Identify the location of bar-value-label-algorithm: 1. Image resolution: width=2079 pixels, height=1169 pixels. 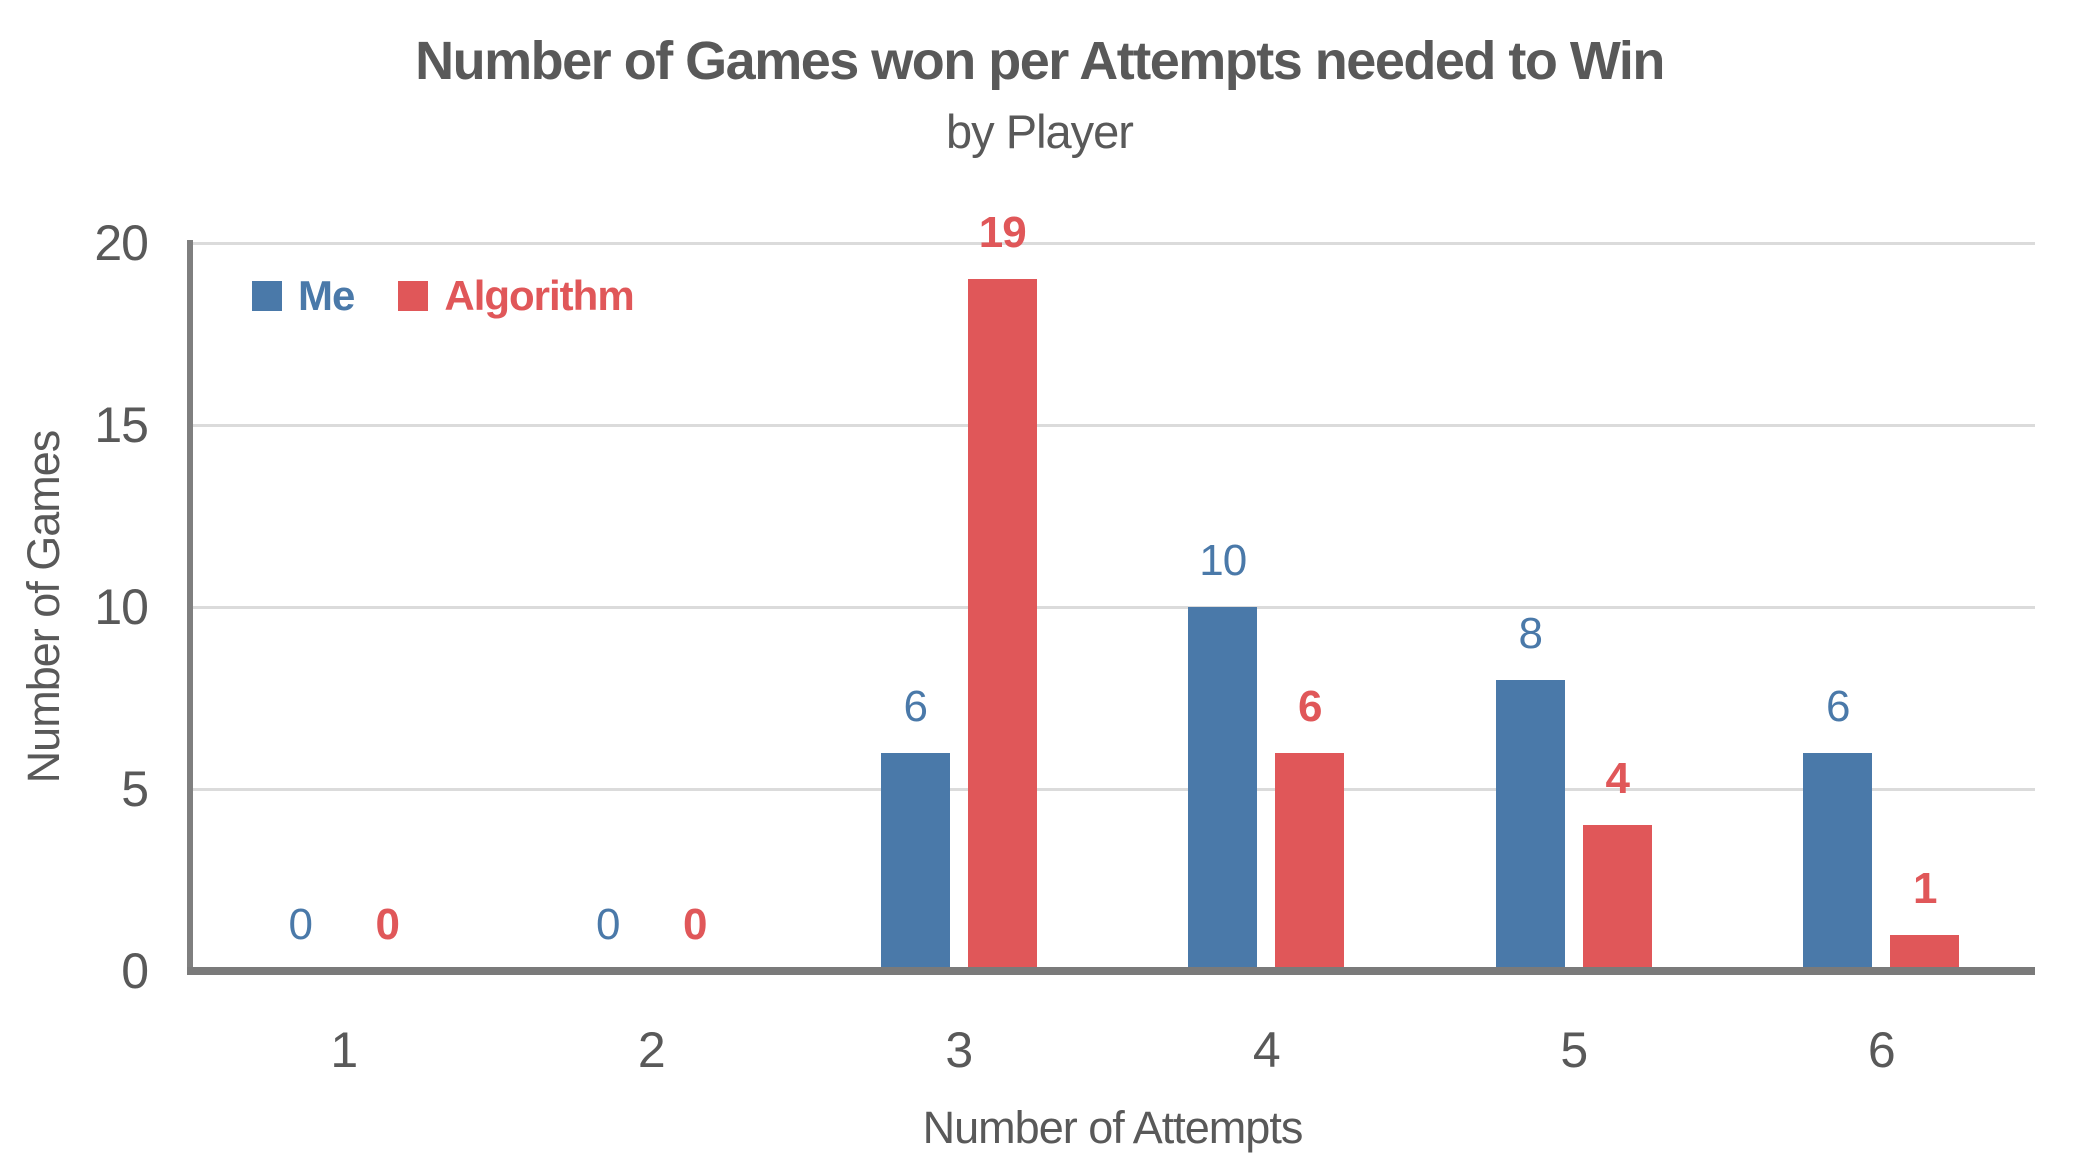
(1925, 888).